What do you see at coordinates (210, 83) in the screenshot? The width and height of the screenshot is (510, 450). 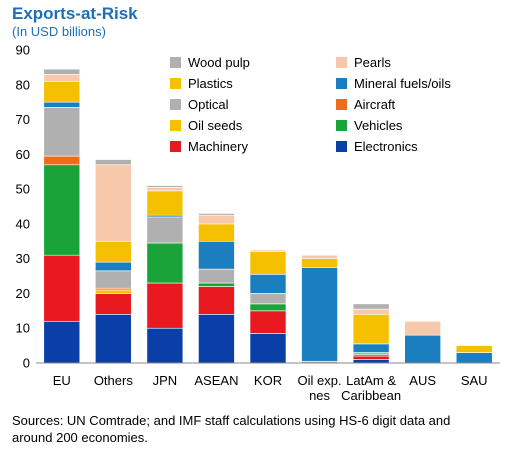 I see `legend-label: Plastics` at bounding box center [210, 83].